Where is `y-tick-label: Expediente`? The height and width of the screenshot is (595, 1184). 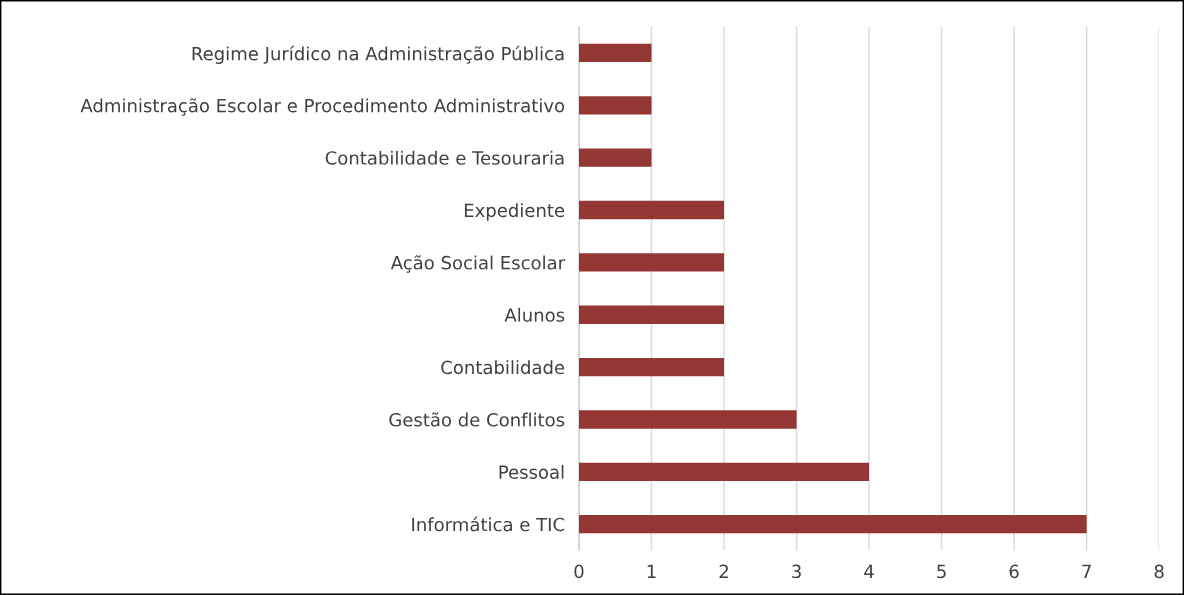
y-tick-label: Expediente is located at coordinates (514, 212).